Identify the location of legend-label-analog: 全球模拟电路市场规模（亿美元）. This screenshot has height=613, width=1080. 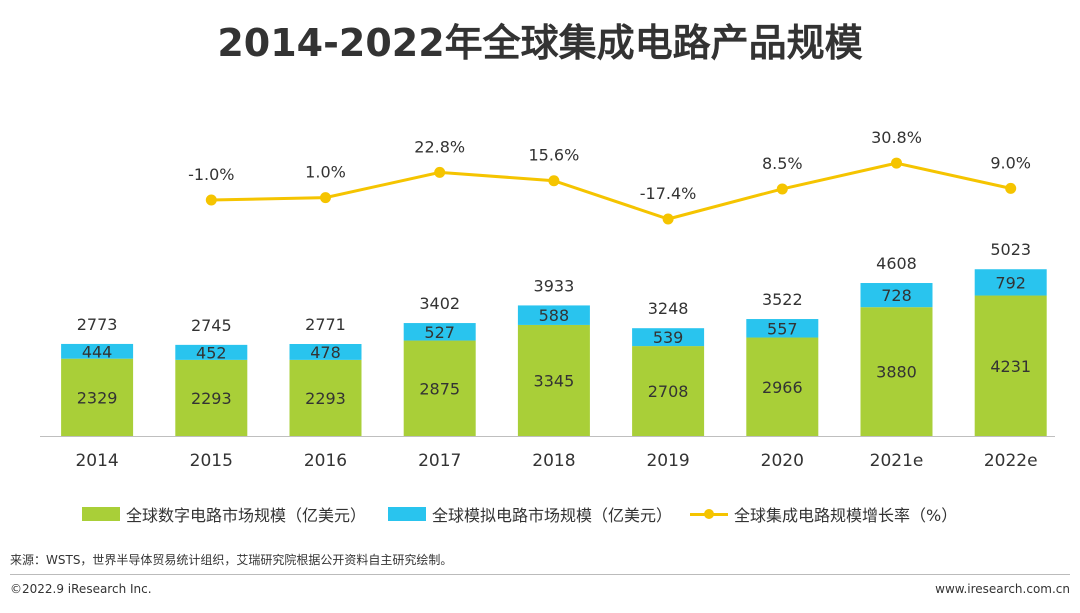
(552, 515).